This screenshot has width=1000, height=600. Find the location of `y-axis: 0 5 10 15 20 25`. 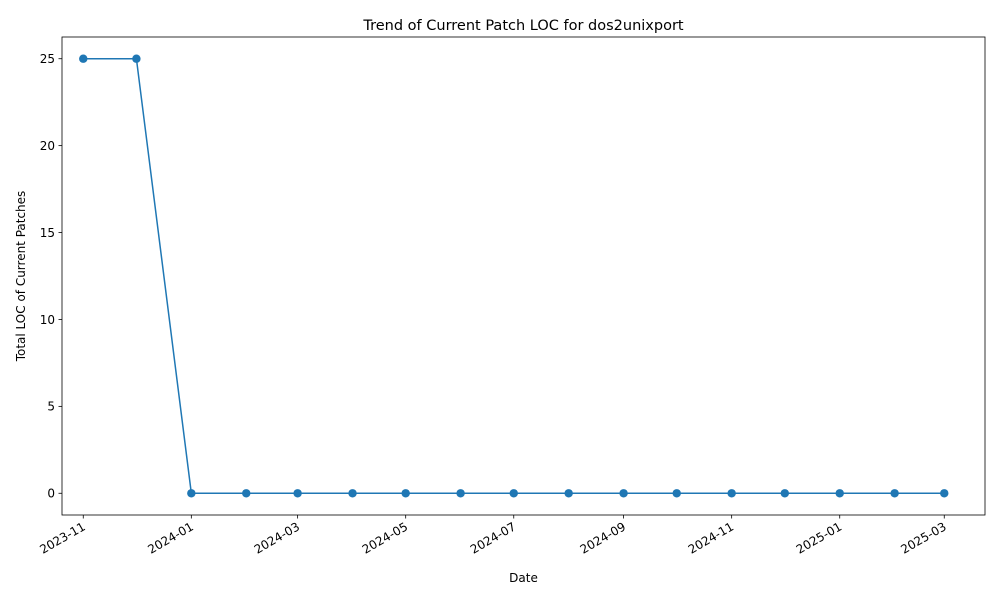

y-axis: 0 5 10 15 20 25 is located at coordinates (51, 276).